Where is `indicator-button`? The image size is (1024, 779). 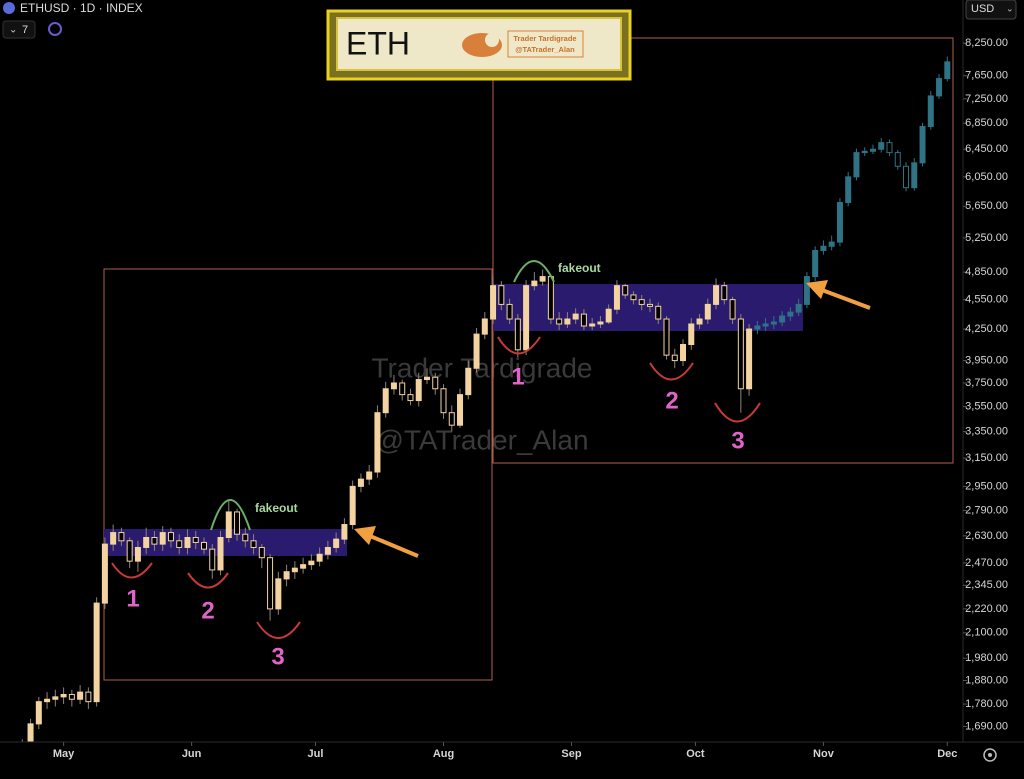 indicator-button is located at coordinates (19, 29).